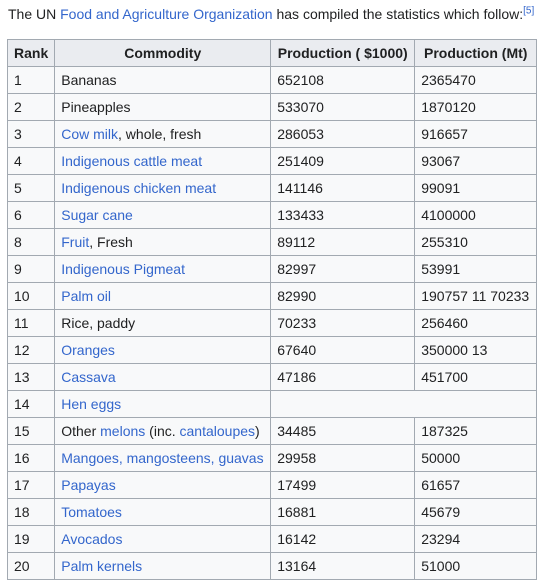  I want to click on commodity-link: Indigenous cattle meat, so click(132, 161).